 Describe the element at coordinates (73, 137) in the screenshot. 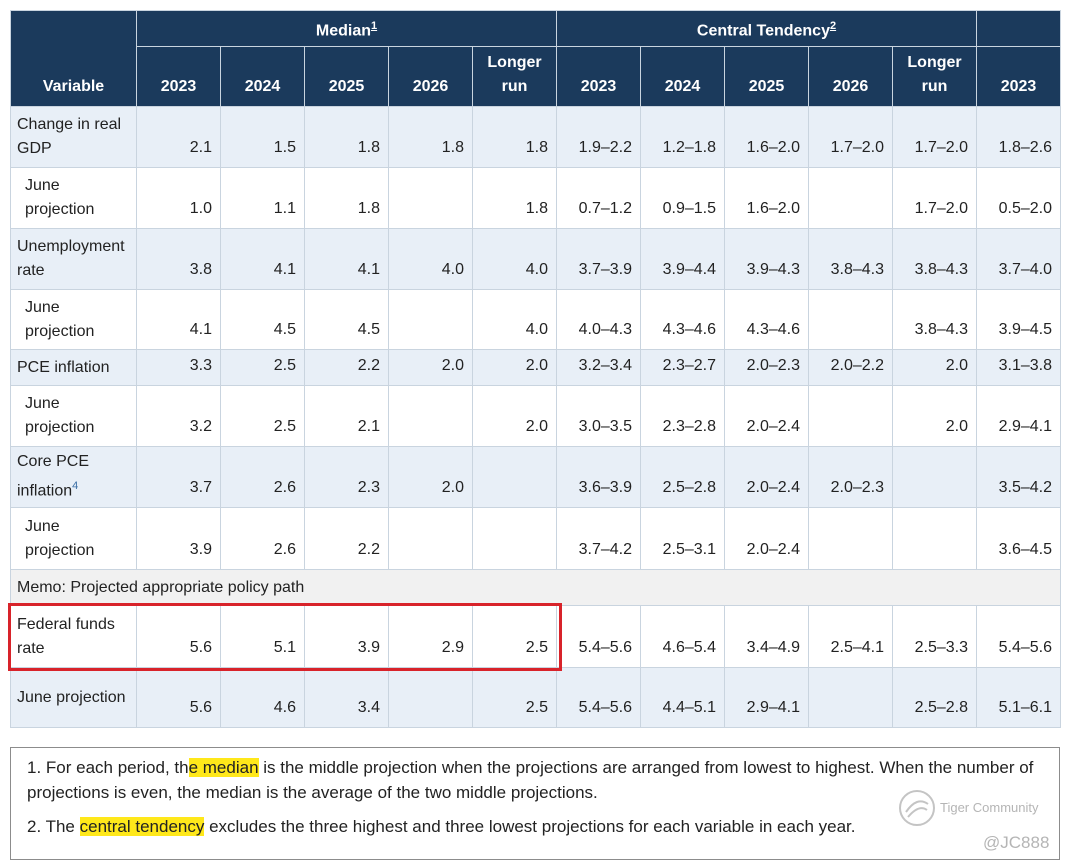

I see `row-label: Change in real GDP` at that location.